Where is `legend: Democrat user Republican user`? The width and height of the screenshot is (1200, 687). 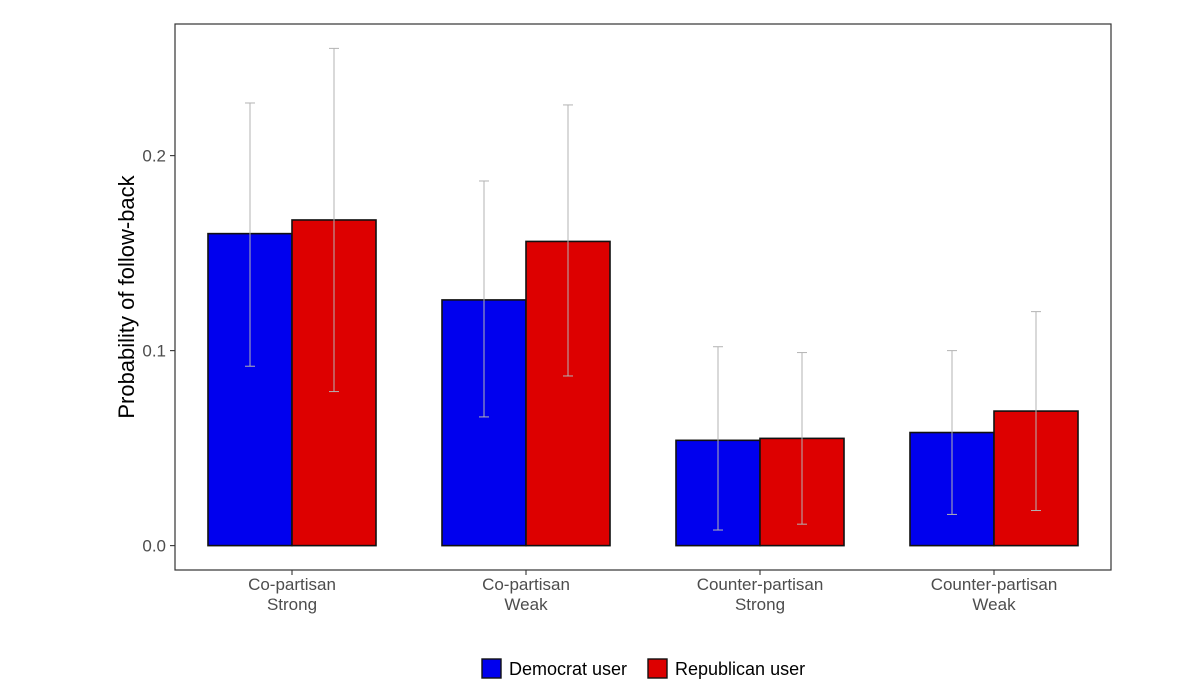
legend: Democrat user Republican user is located at coordinates (643, 668).